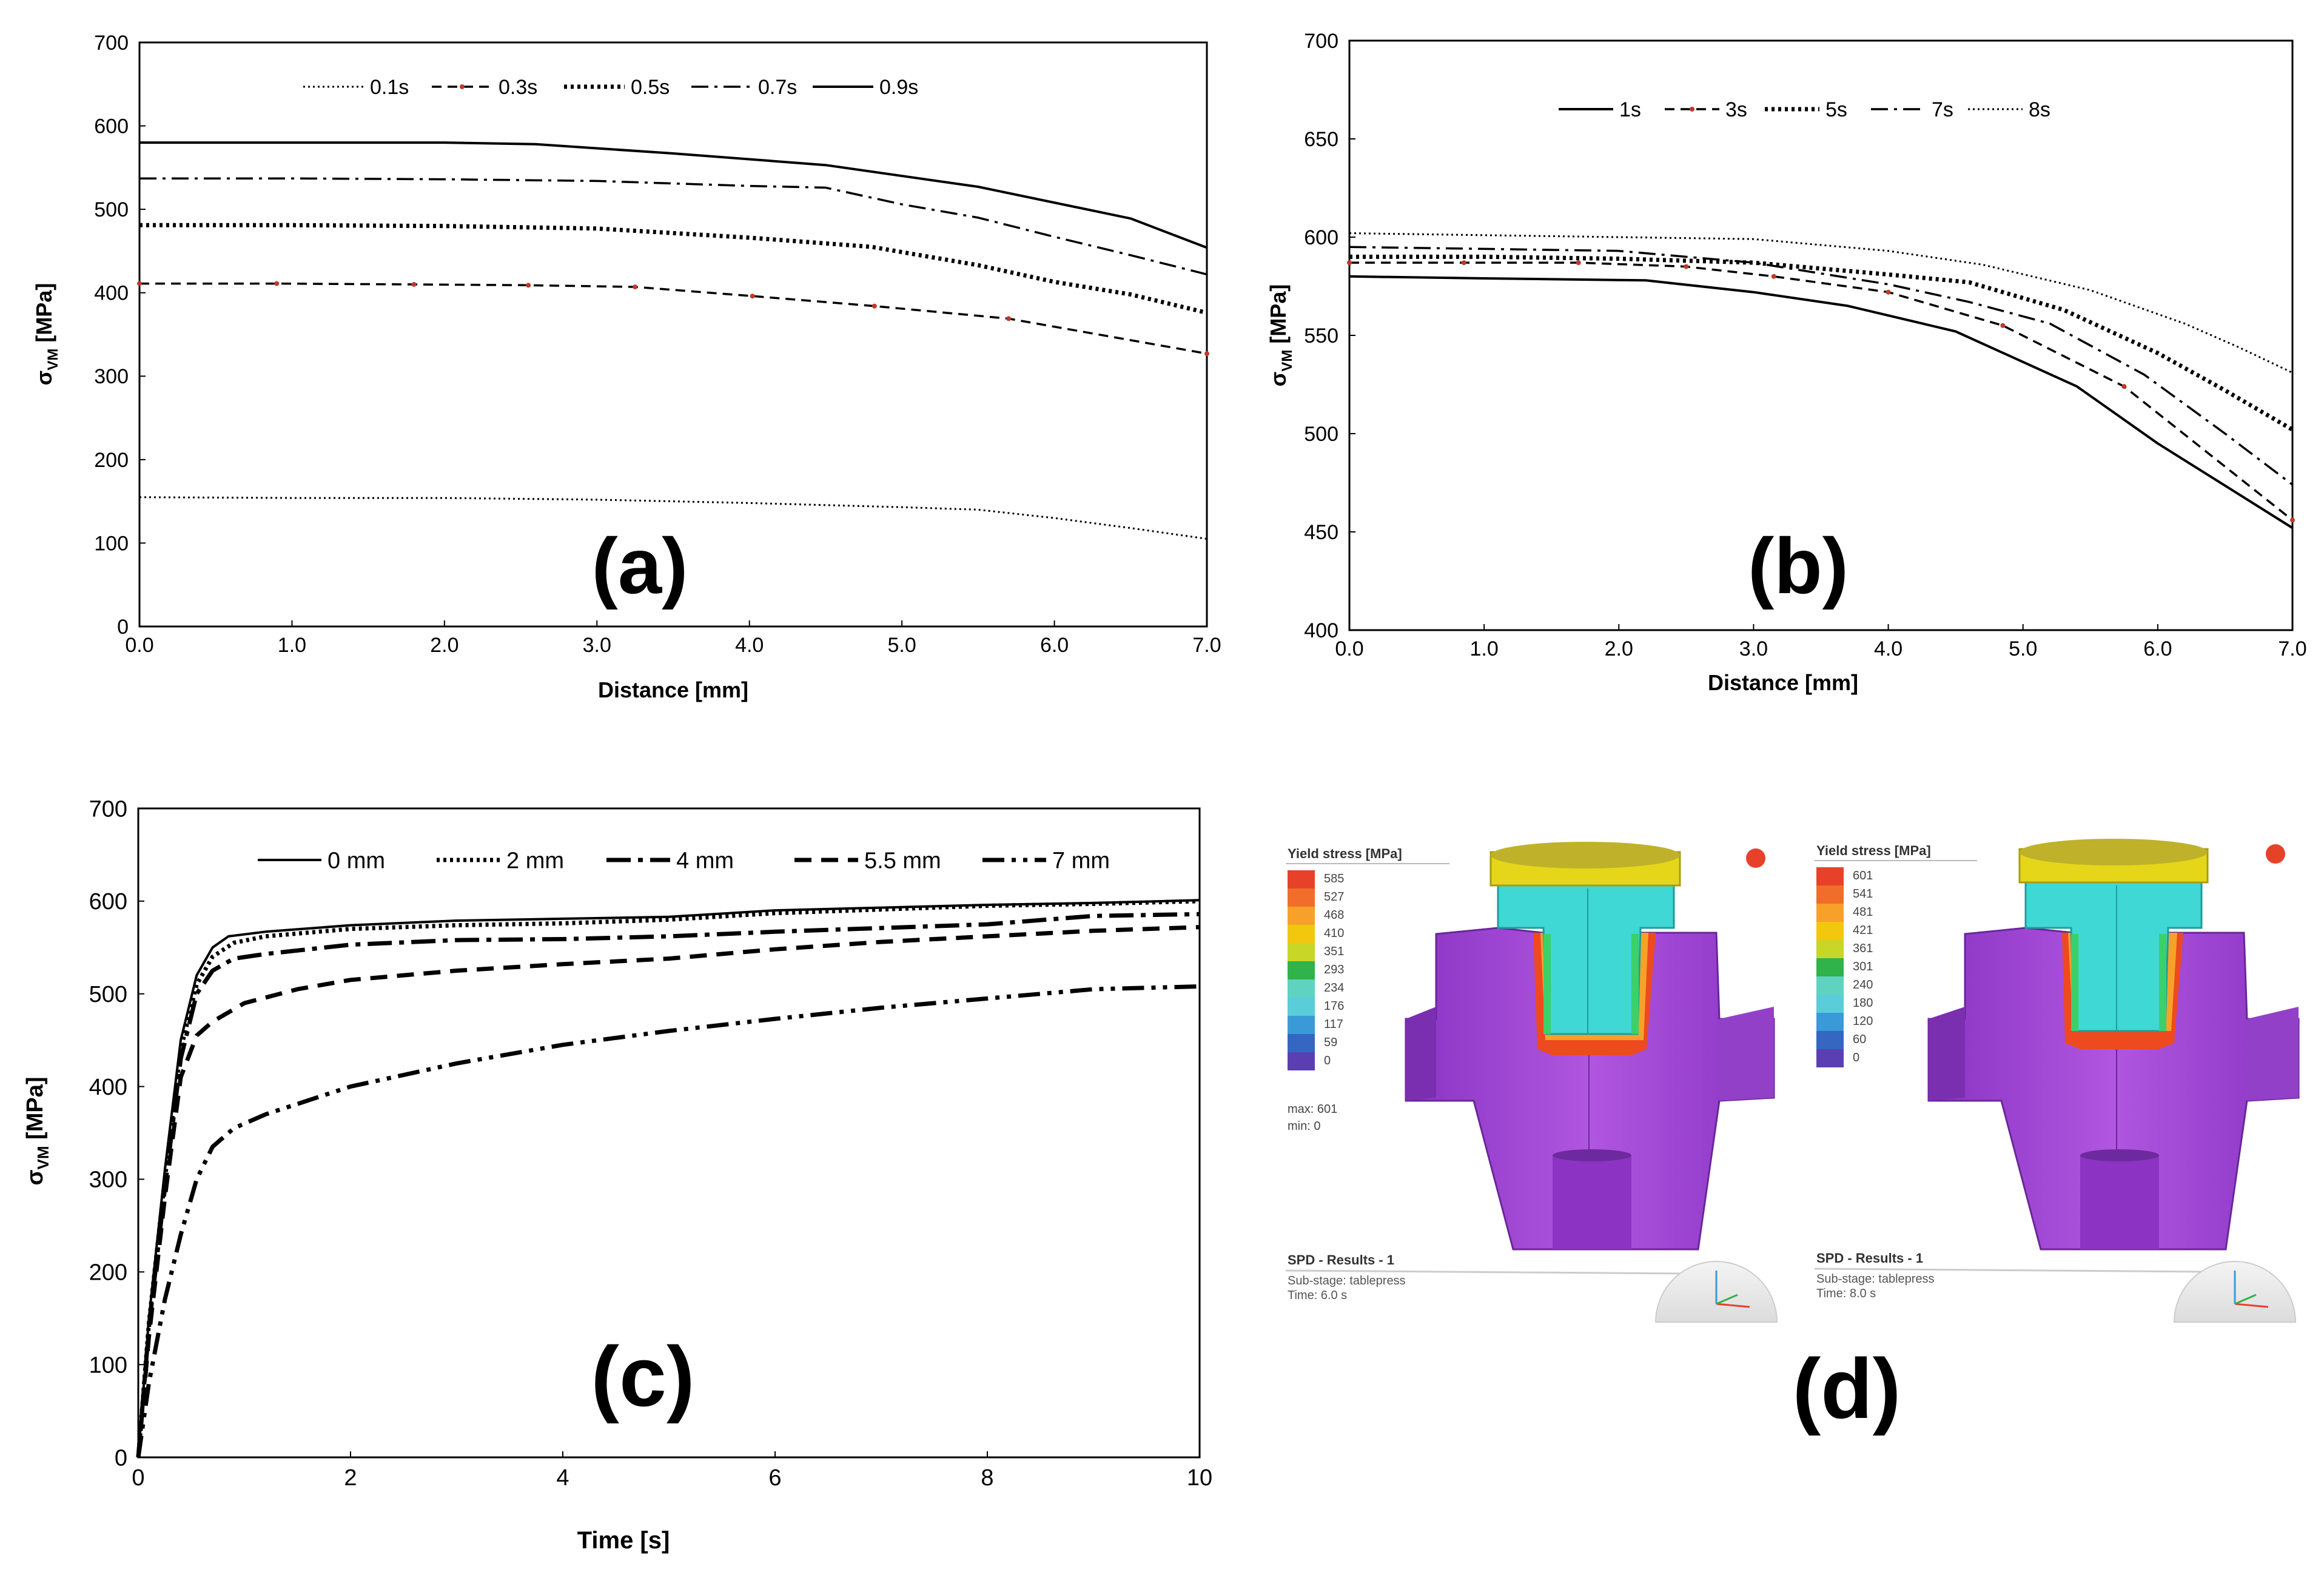 The height and width of the screenshot is (1575, 2324). What do you see at coordinates (1846, 1293) in the screenshot?
I see `sim-right-caption-time: Time: 8.0 s` at bounding box center [1846, 1293].